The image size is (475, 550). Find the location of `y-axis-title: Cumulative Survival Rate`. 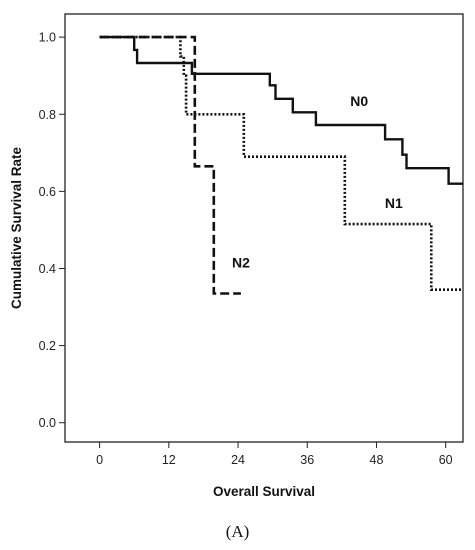

y-axis-title: Cumulative Survival Rate is located at coordinates (16, 227).